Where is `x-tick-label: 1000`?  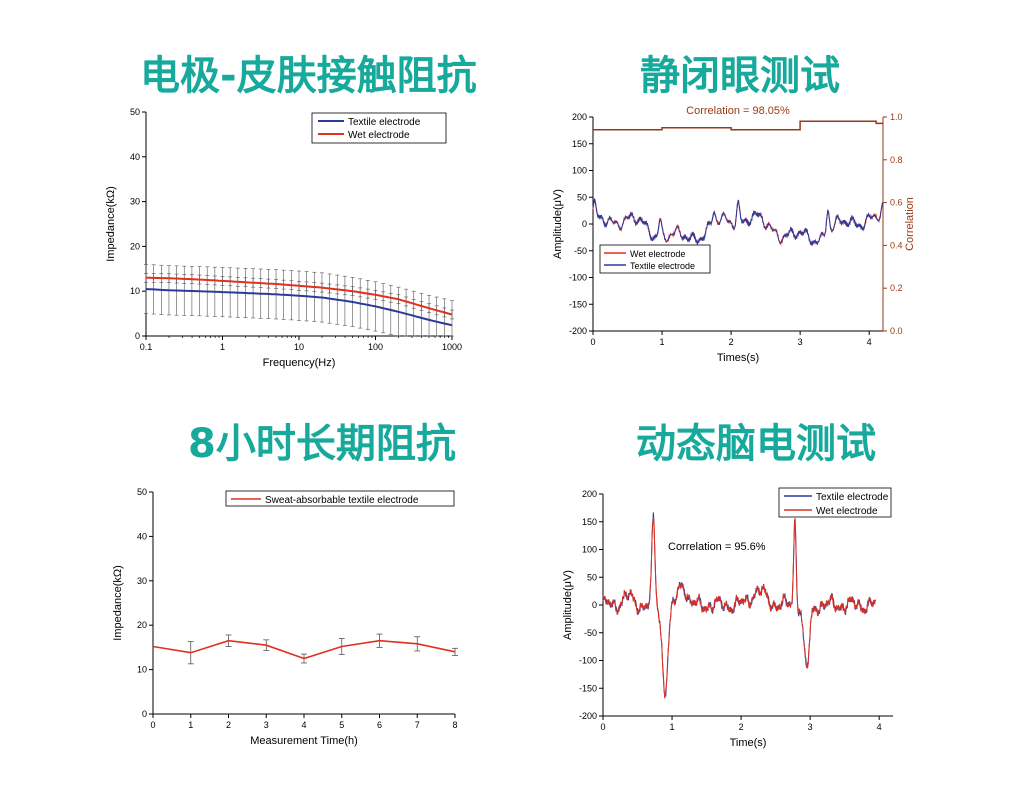 x-tick-label: 1000 is located at coordinates (452, 347).